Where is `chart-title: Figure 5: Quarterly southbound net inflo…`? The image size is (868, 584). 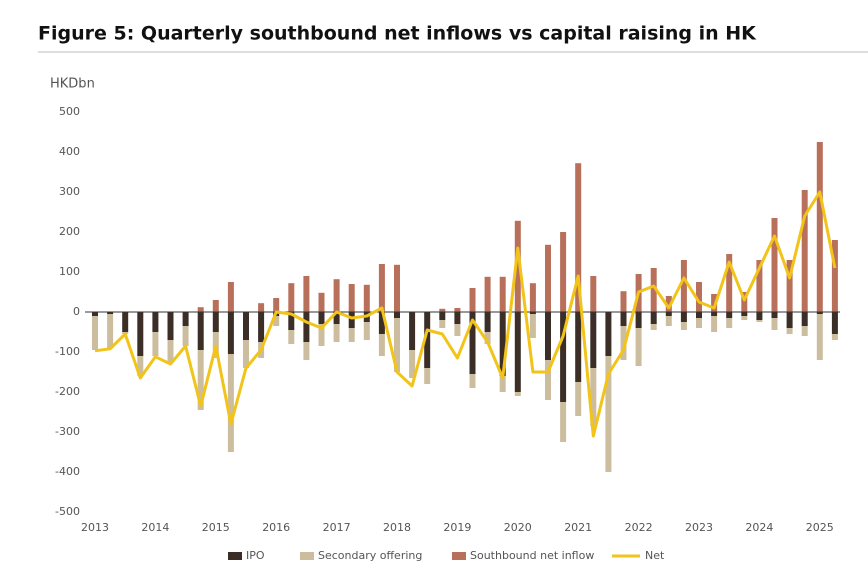 chart-title: Figure 5: Quarterly southbound net inflo… is located at coordinates (397, 34).